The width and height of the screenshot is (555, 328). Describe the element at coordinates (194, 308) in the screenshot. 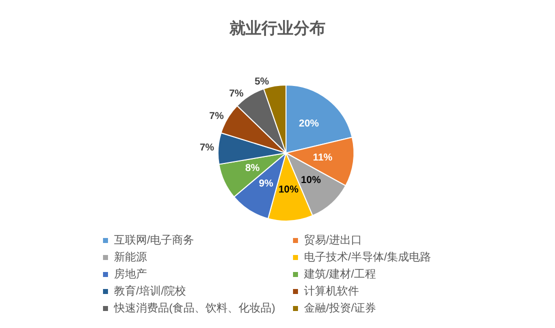

I see `legend-label: 快速消费品(食品、饮料、化妆品)` at that location.